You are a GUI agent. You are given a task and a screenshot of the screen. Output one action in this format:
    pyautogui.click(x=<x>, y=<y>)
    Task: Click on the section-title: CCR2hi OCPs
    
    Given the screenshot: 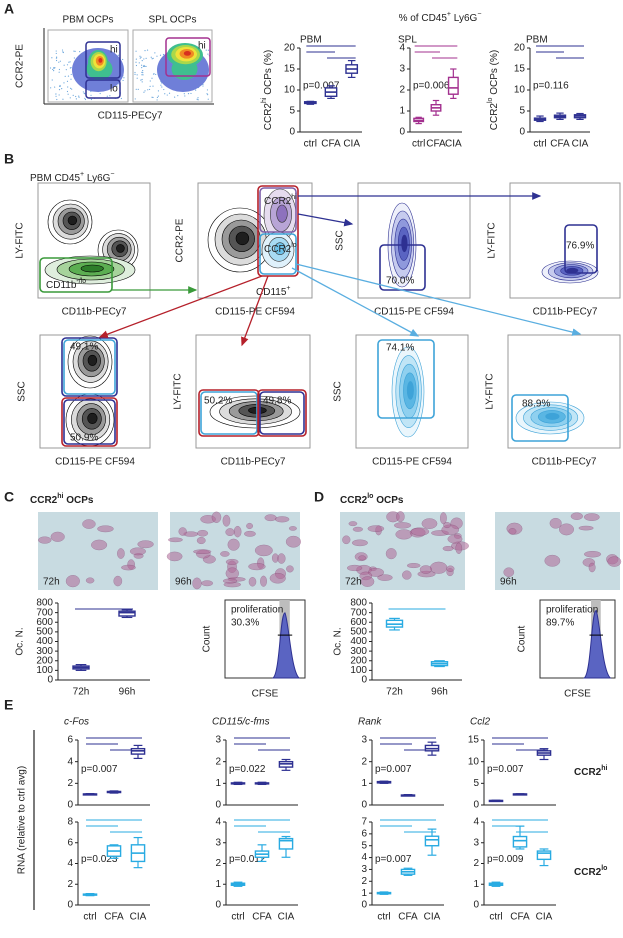 What is the action you would take?
    pyautogui.click(x=62, y=499)
    